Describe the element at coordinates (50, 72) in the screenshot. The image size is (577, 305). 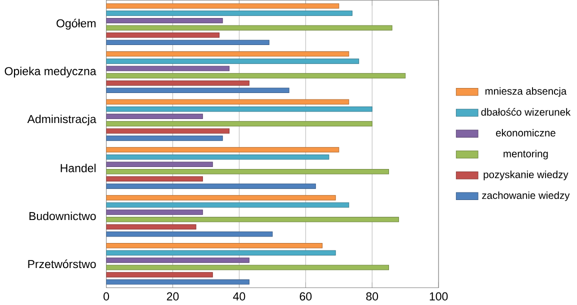
I see `y-tick-label: Opieka medyczna` at that location.